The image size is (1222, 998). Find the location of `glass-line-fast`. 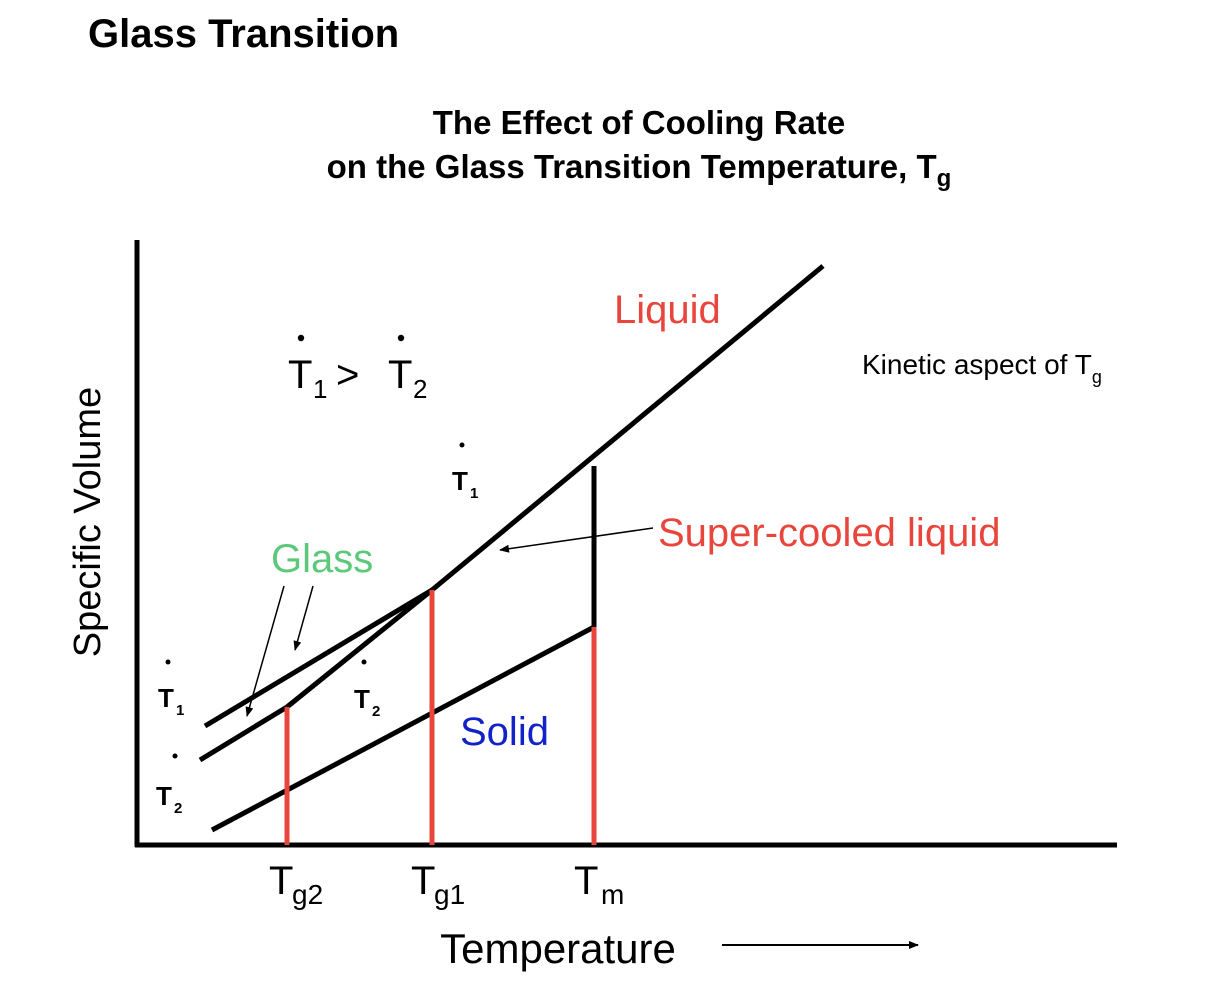

glass-line-fast is located at coordinates (318, 658).